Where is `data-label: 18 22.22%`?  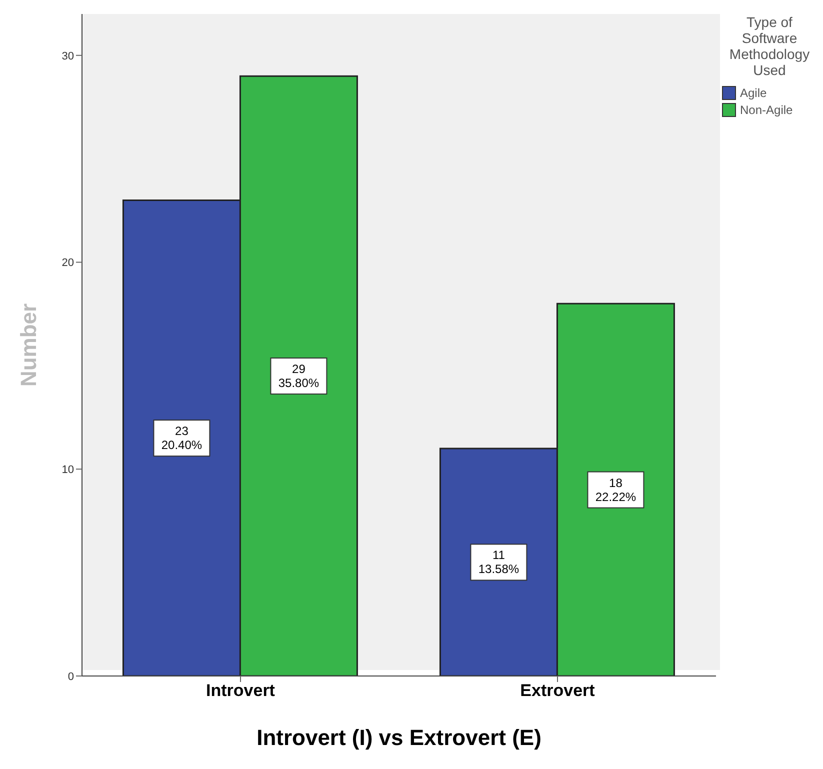 data-label: 18 22.22% is located at coordinates (615, 490).